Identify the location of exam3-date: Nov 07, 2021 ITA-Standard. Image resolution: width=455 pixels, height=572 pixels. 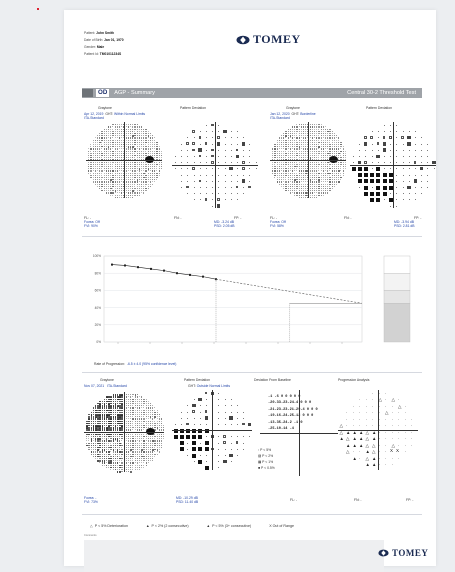
(105, 386).